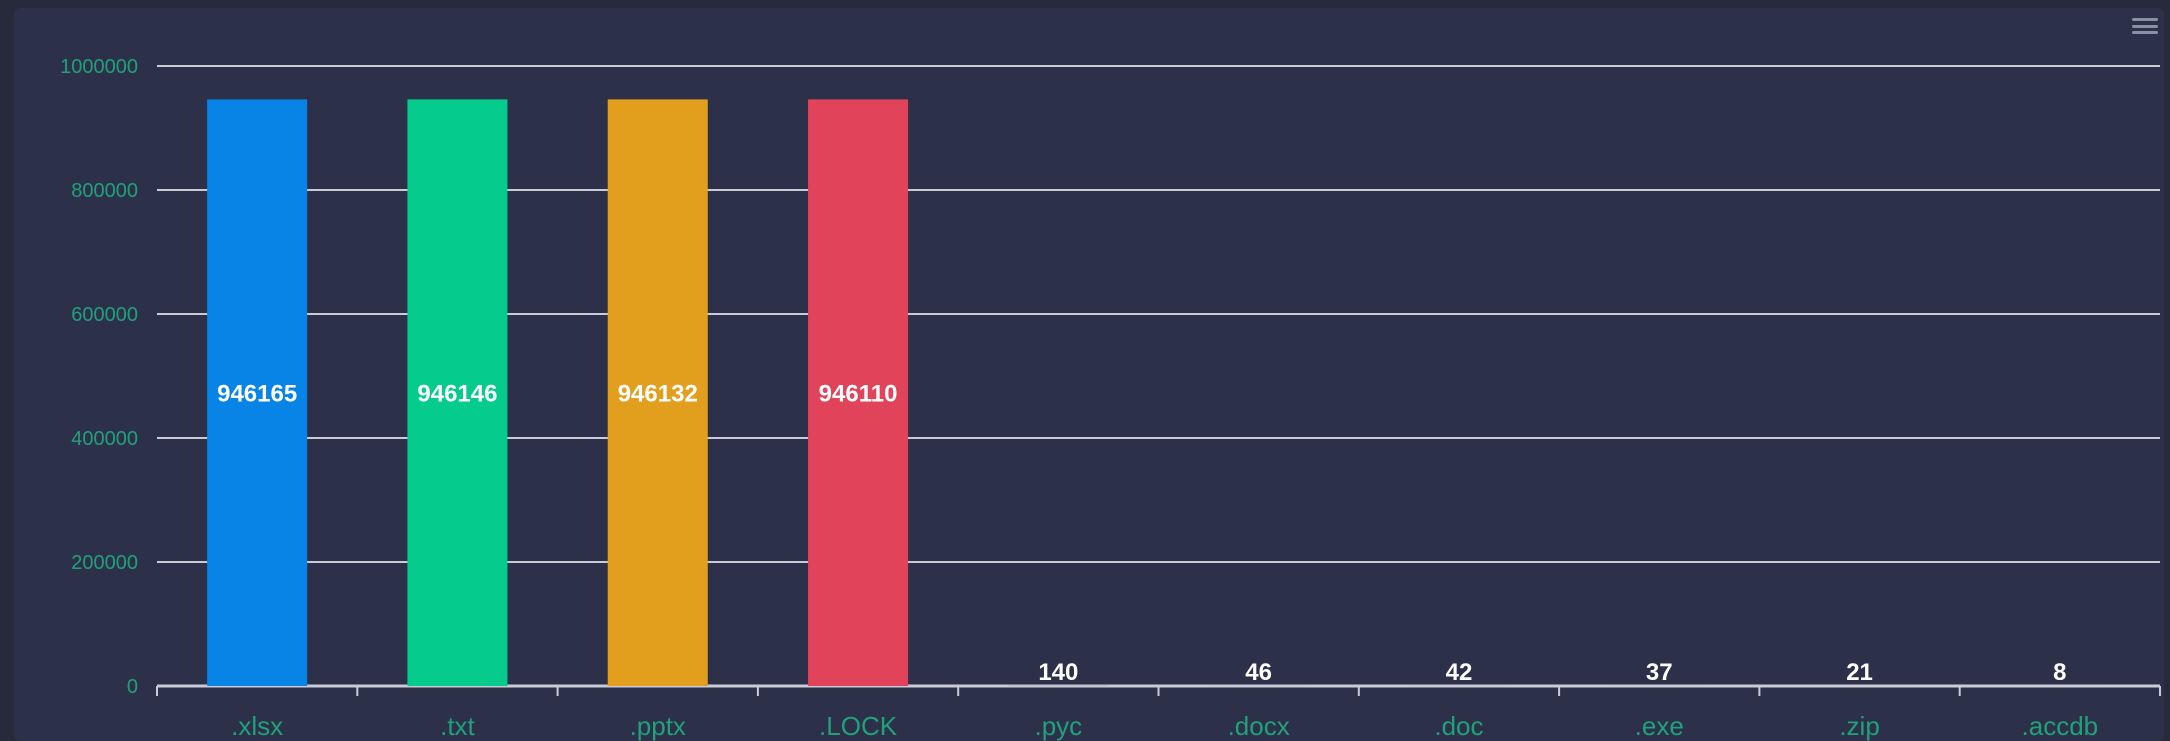 The width and height of the screenshot is (2170, 741). Describe the element at coordinates (104, 563) in the screenshot. I see `y-tick-label: 200000` at that location.